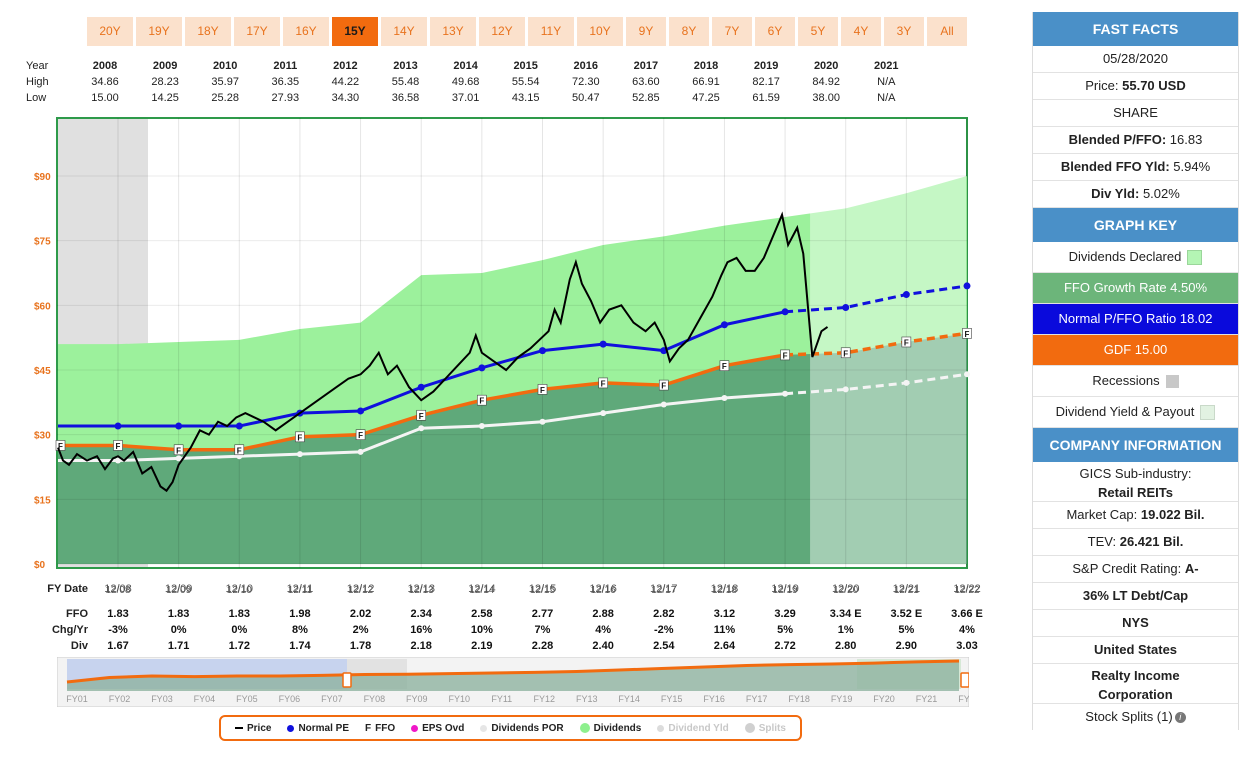 The image size is (1239, 776). What do you see at coordinates (772, 728) in the screenshot?
I see `legend-label: Splits` at bounding box center [772, 728].